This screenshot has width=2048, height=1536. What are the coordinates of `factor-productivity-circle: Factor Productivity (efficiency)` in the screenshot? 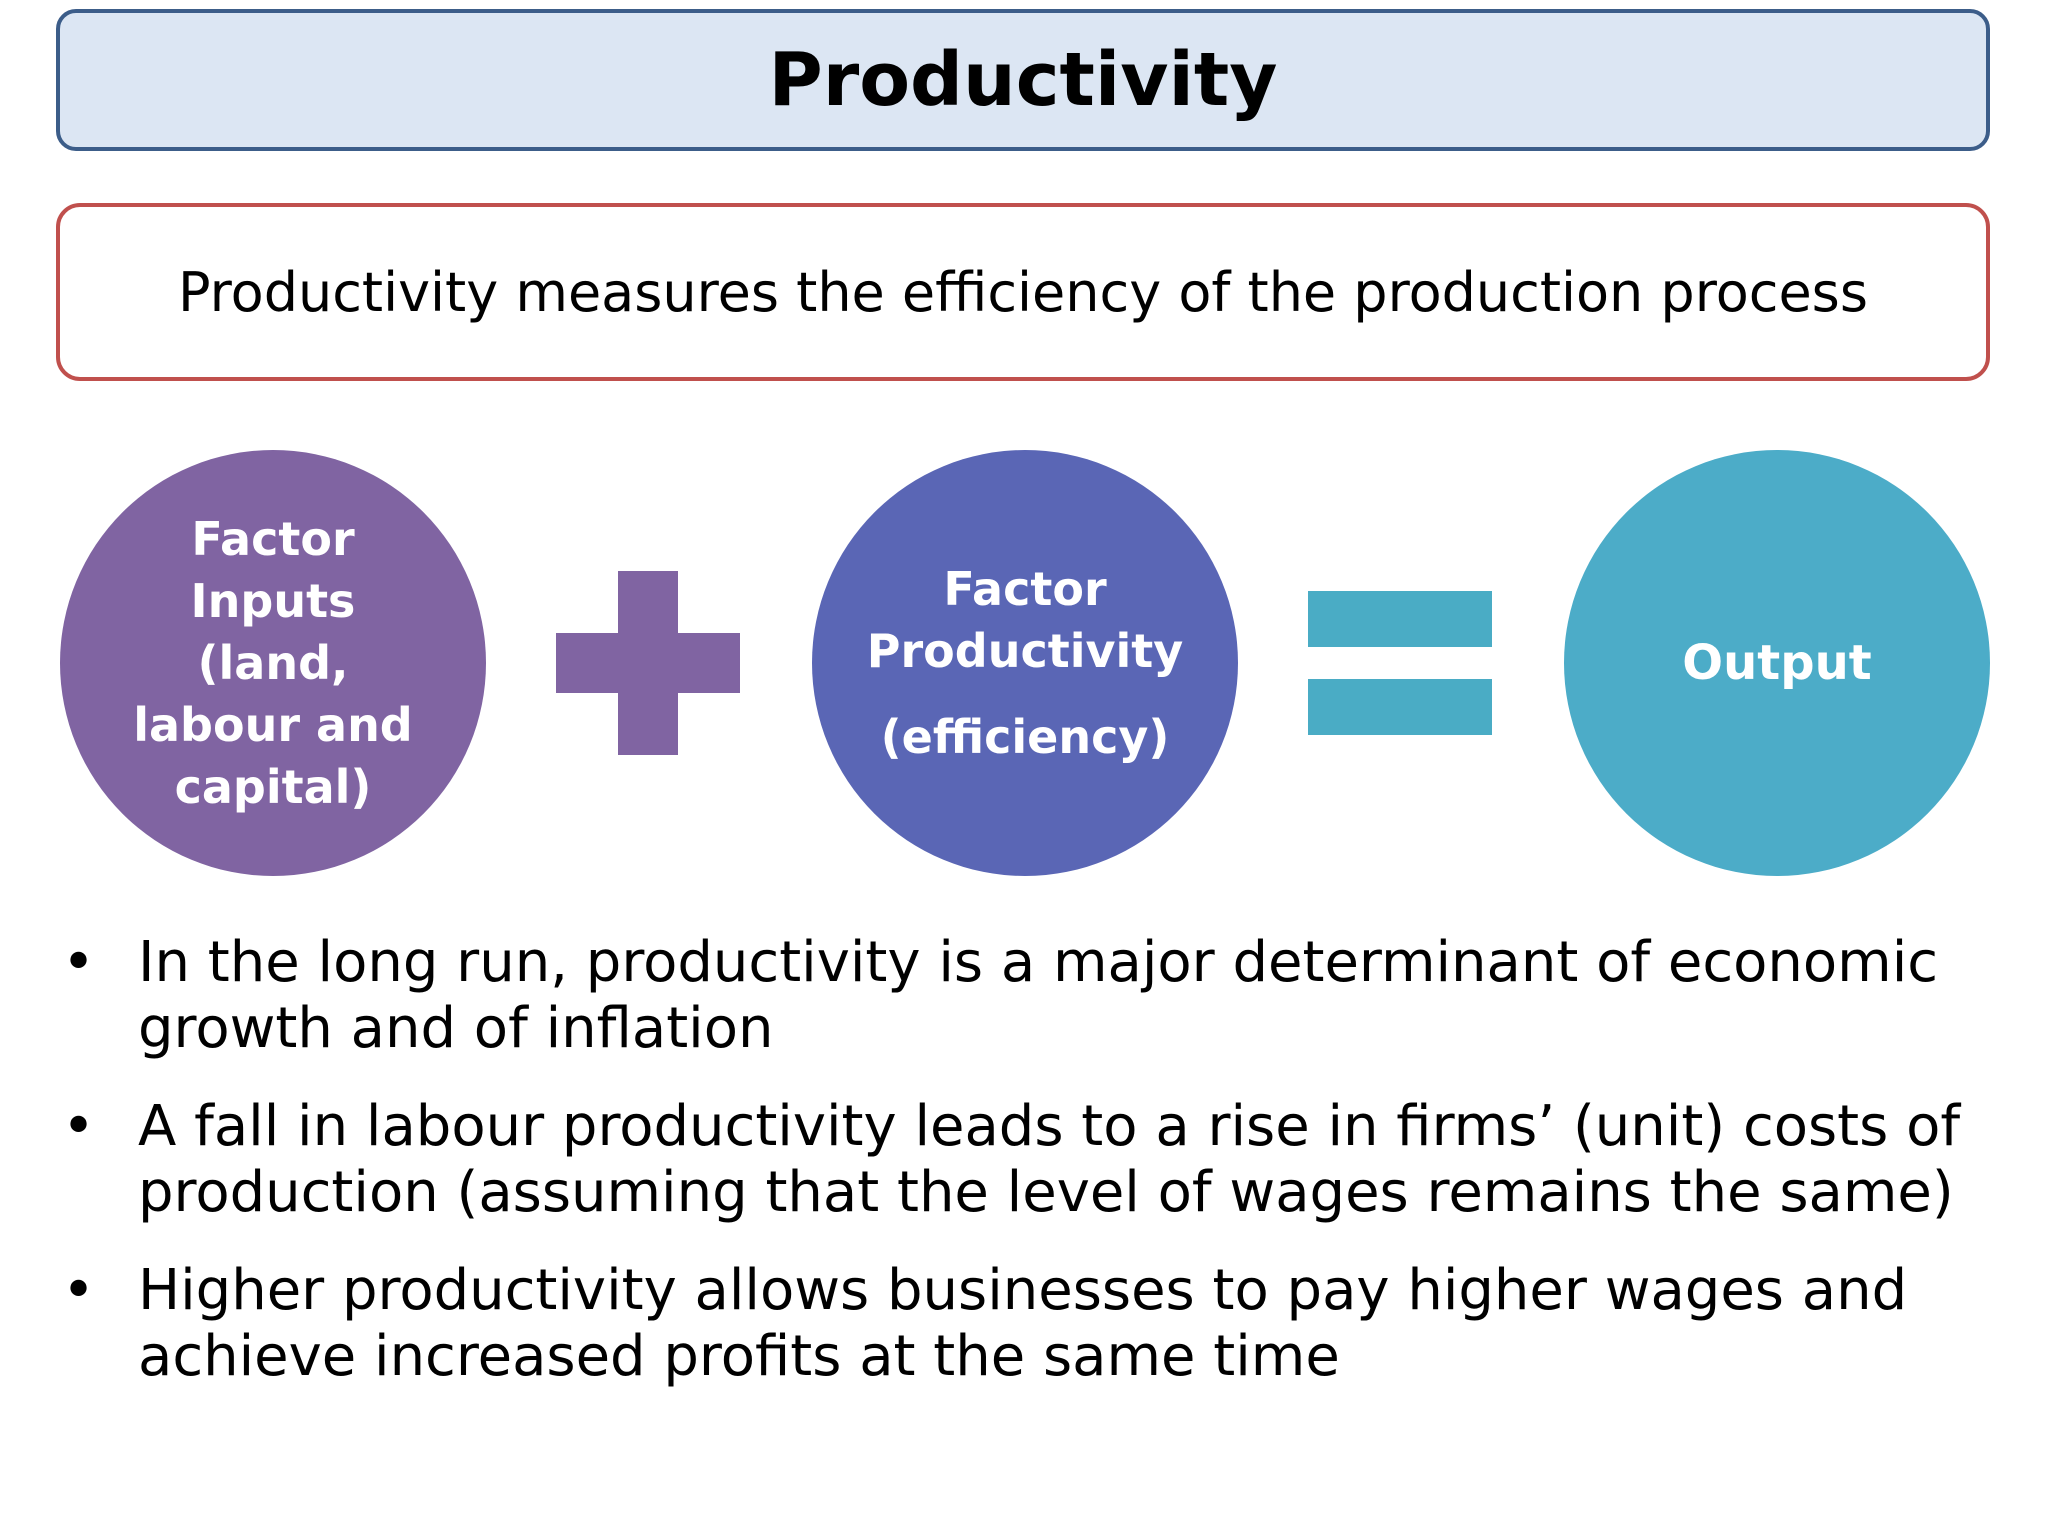 It's located at (1025, 663).